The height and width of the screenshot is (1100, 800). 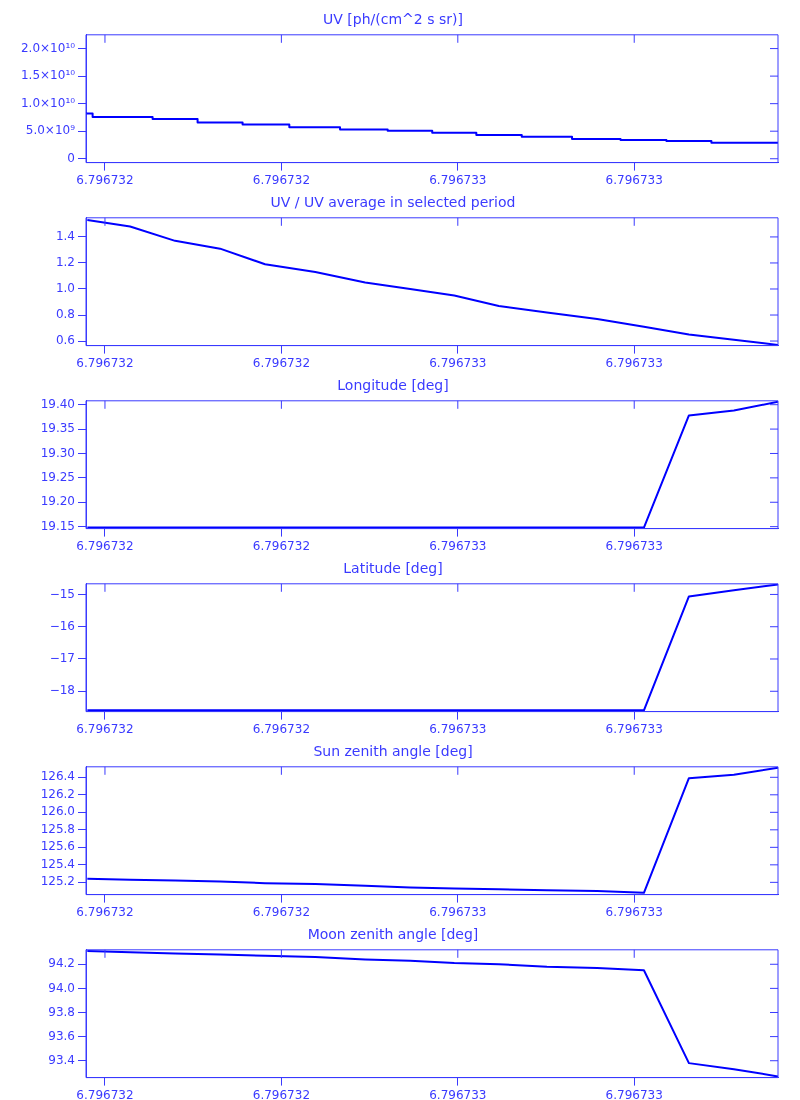 I want to click on y-tick-label: 125.6, so click(x=57, y=846).